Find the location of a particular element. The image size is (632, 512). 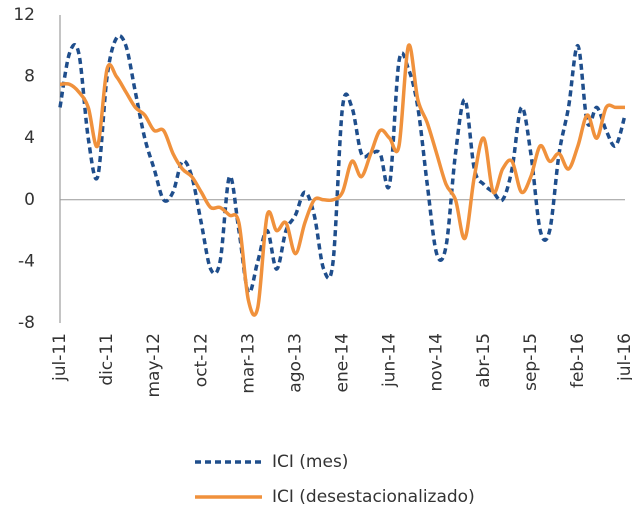

legend-label: ICI (desestacionalizado) is located at coordinates (373, 497).